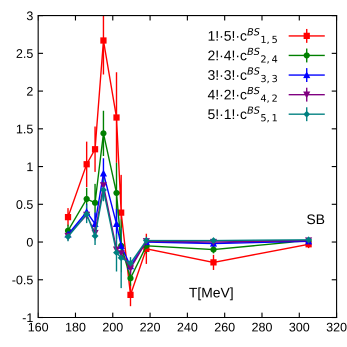 This screenshot has width=347, height=347. Describe the element at coordinates (188, 327) in the screenshot. I see `x-tick-label: 240` at that location.